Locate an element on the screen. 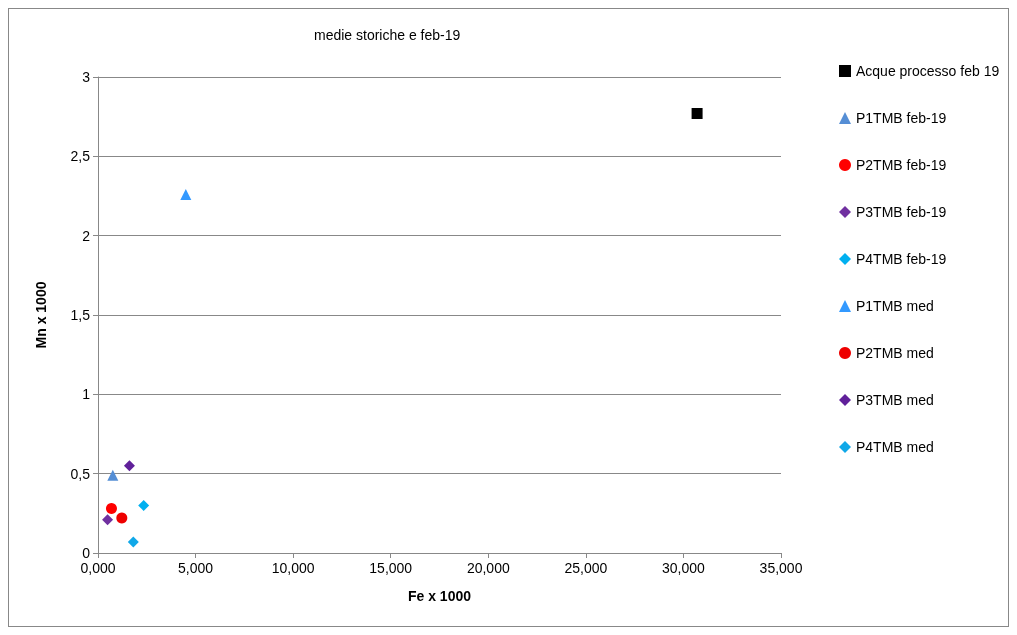  x-tick-label: 20,000 is located at coordinates (488, 568).